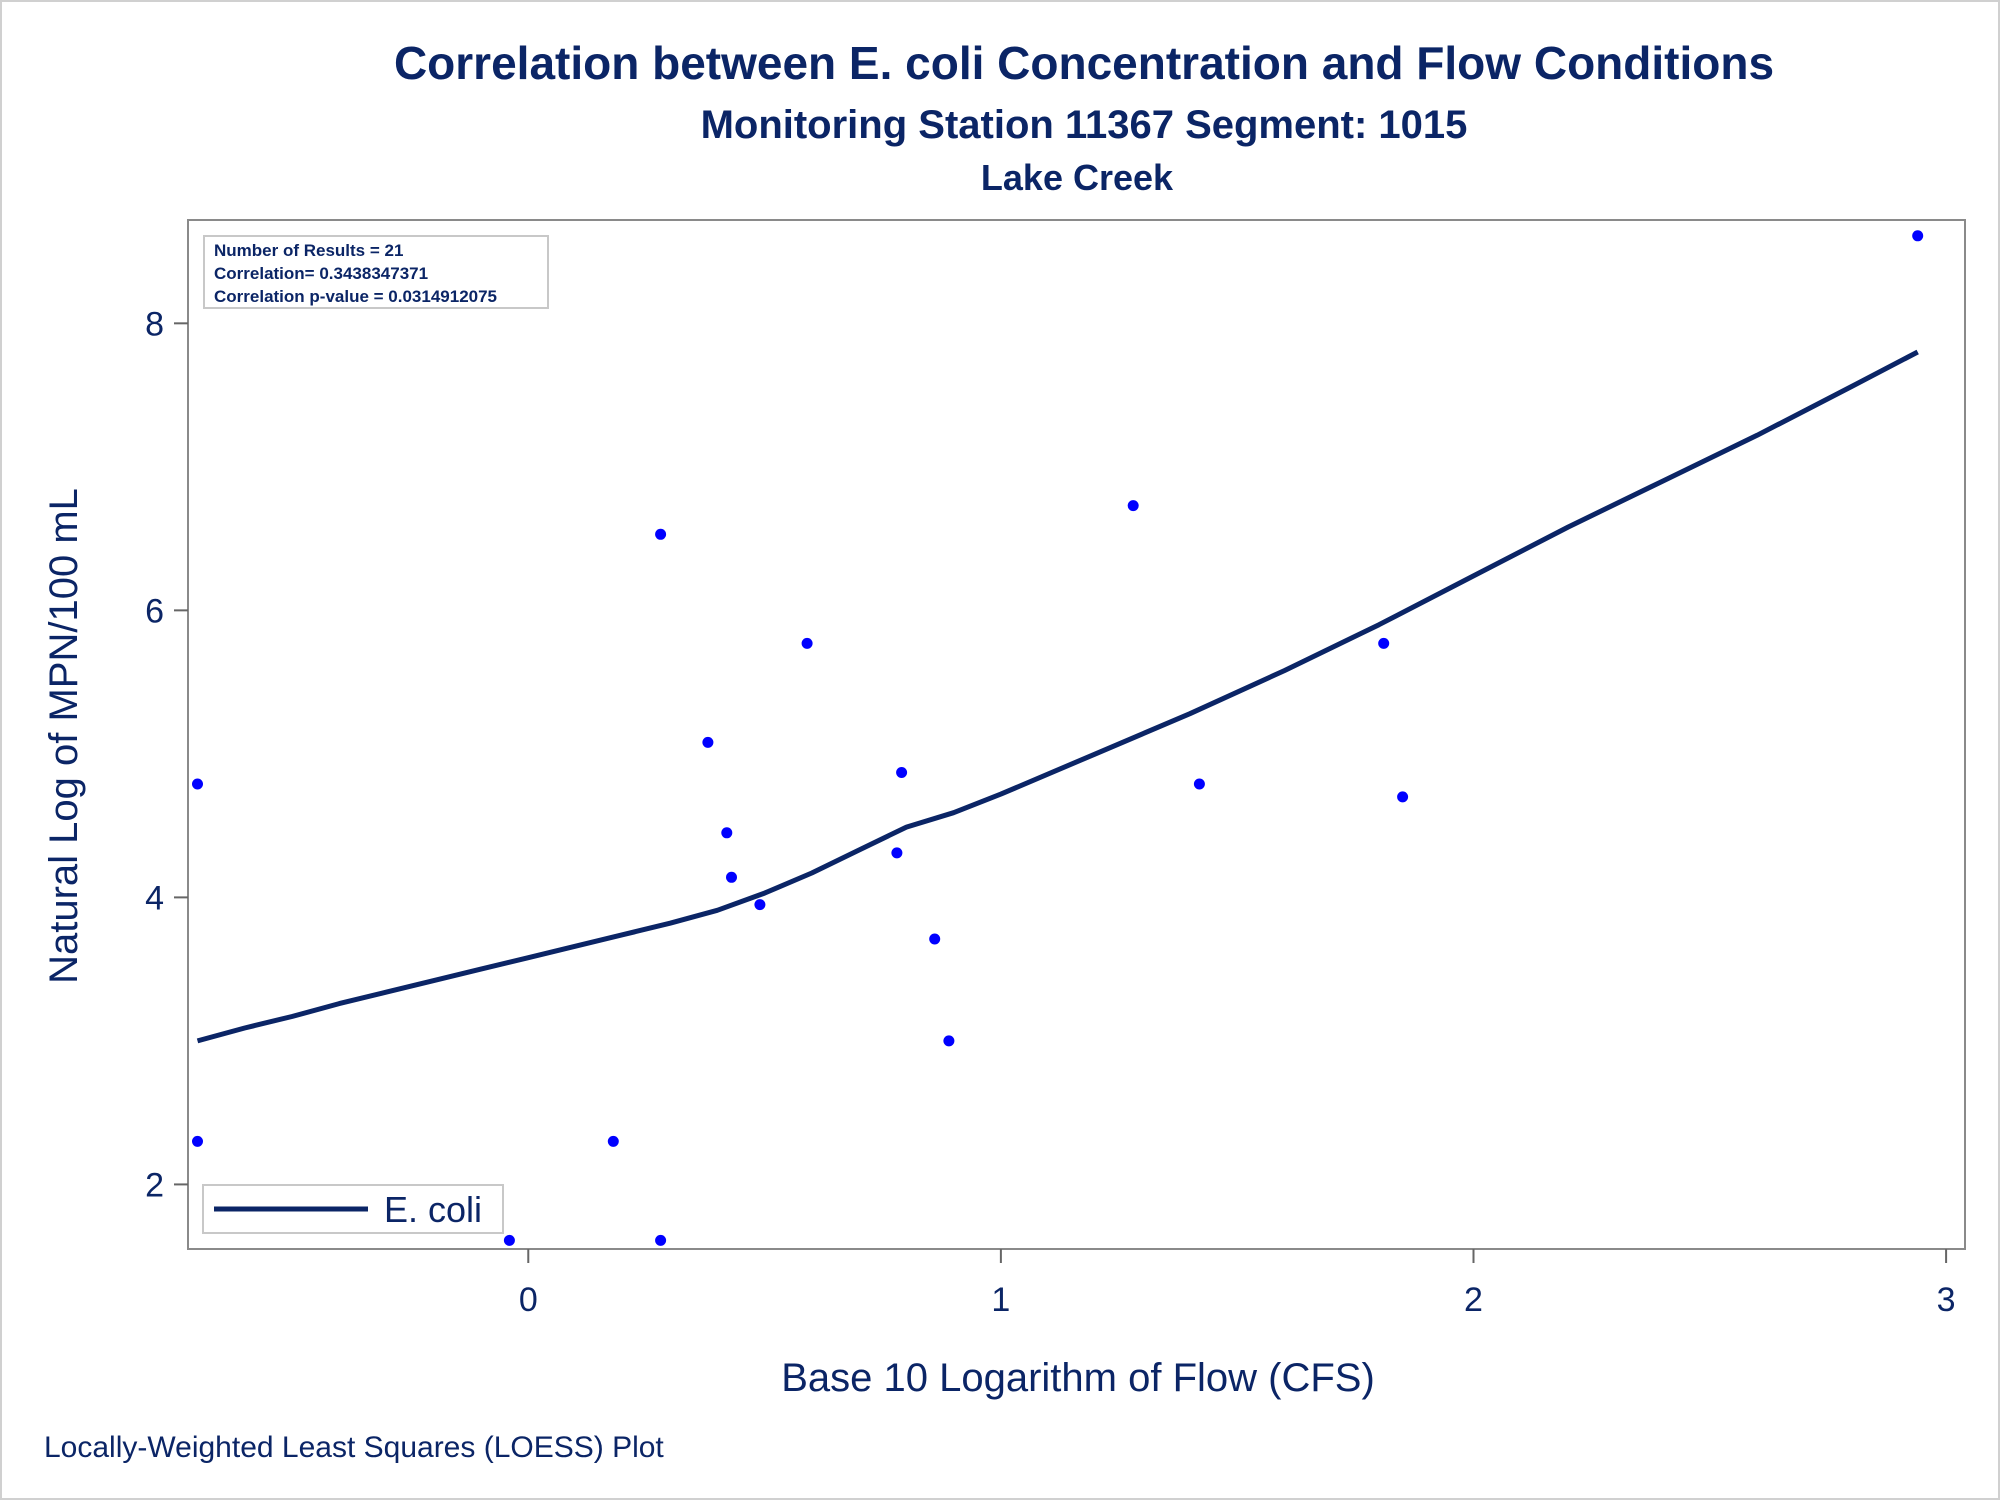  Describe the element at coordinates (154, 324) in the screenshot. I see `y-tick-label: 8` at that location.